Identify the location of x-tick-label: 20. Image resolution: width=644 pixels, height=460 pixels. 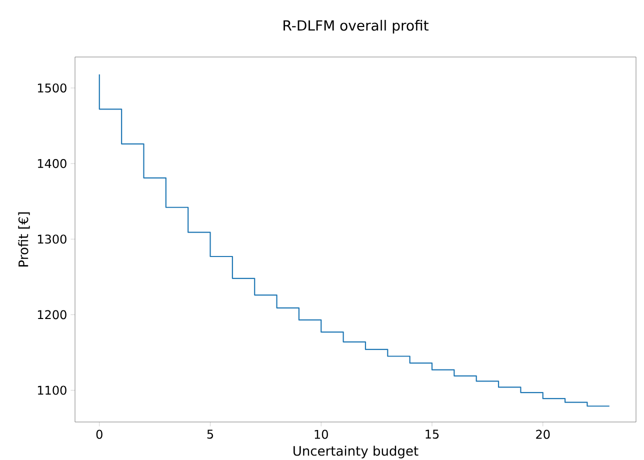
(543, 434).